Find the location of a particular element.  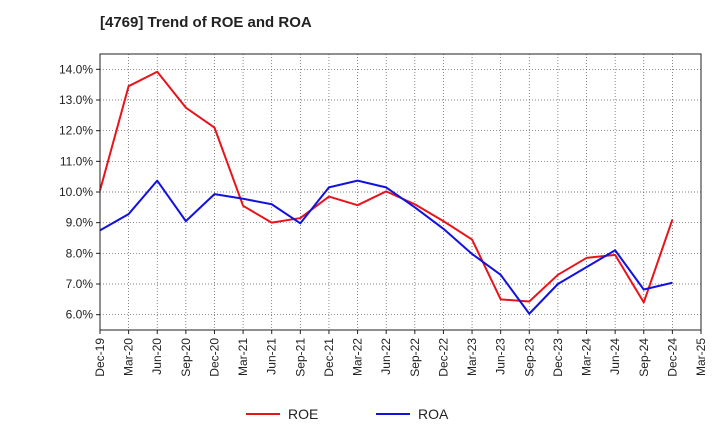

x-tick-label: Sep-21 is located at coordinates (300, 357).